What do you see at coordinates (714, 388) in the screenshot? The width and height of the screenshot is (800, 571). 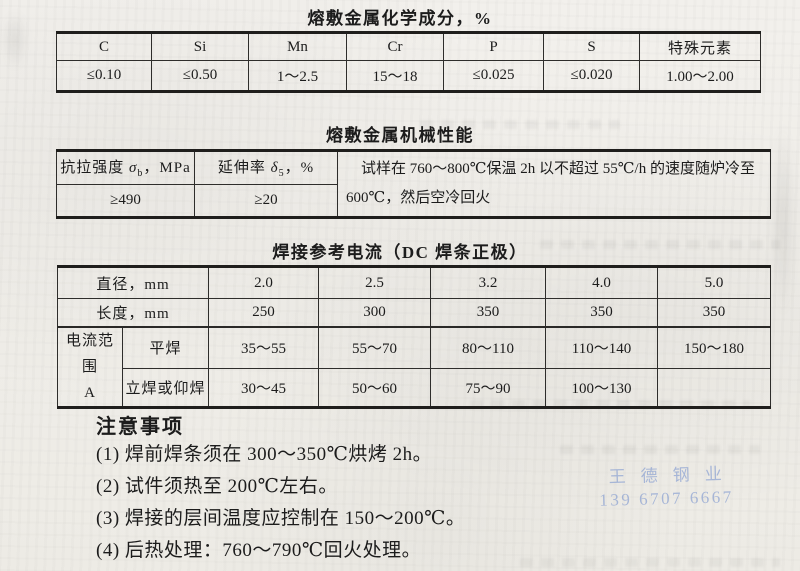 I see `empty-cell` at bounding box center [714, 388].